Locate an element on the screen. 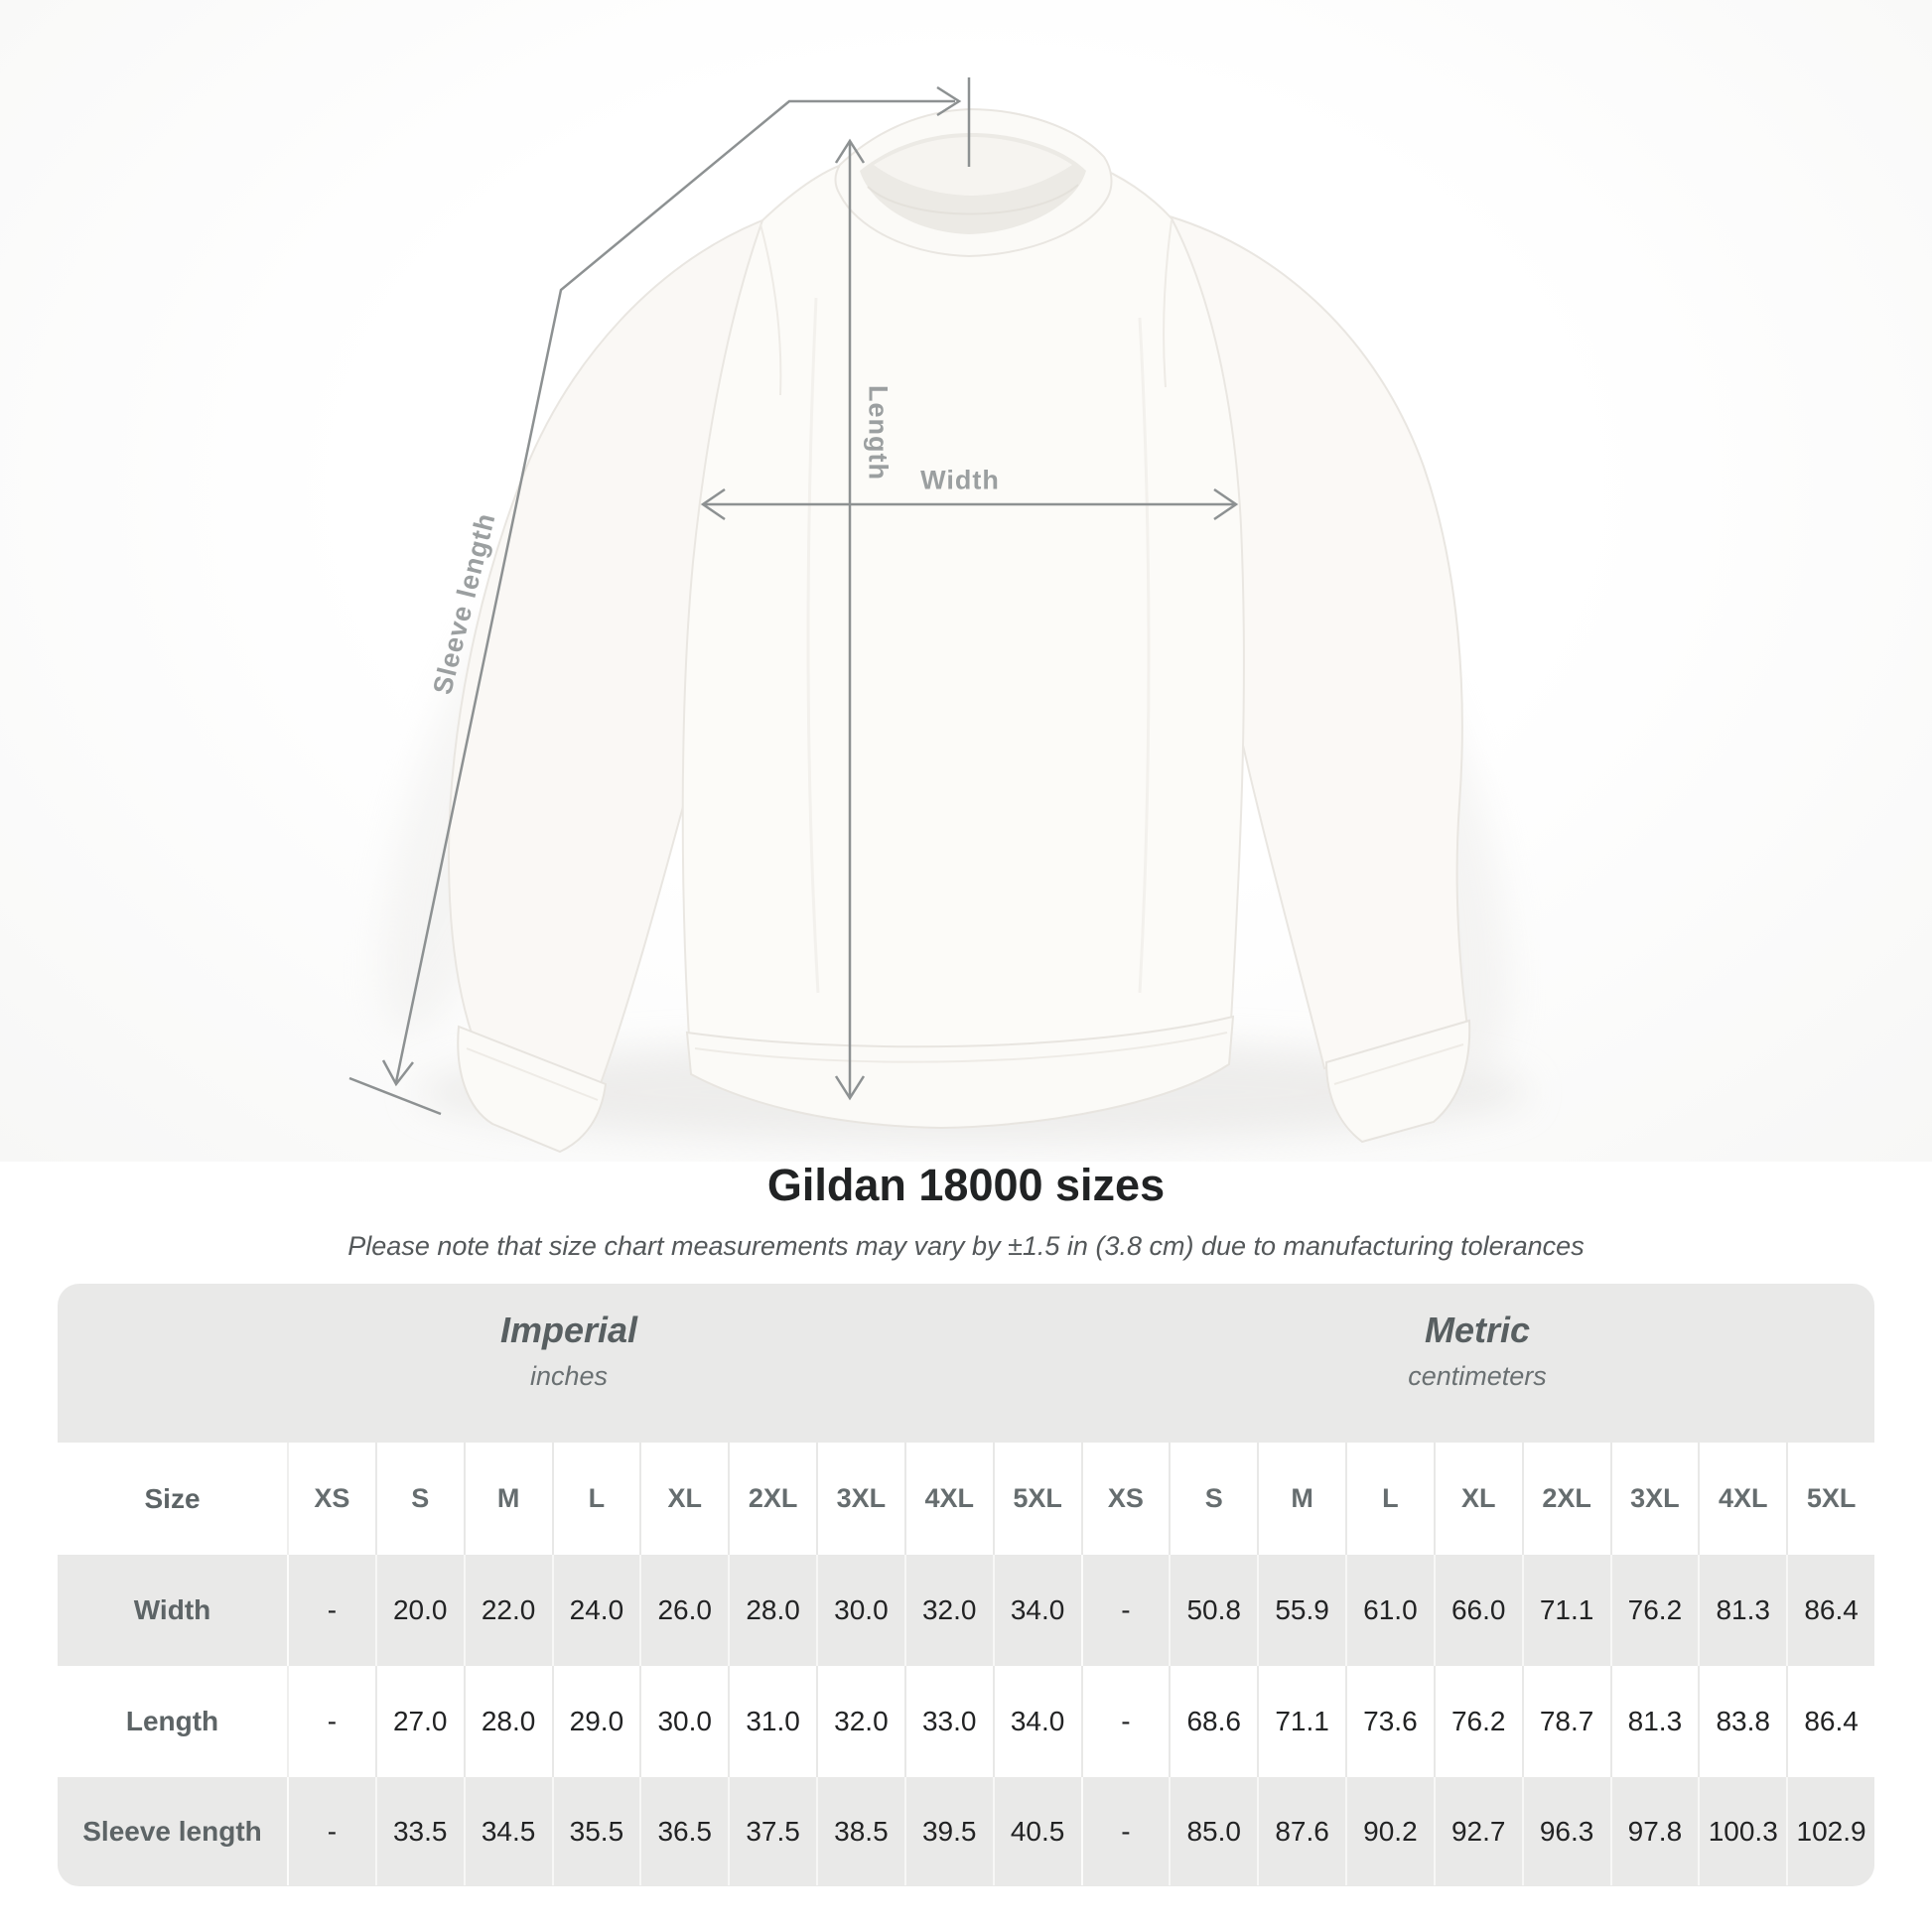 The image size is (1932, 1932). measurement-value: 90.2 is located at coordinates (1390, 1831).